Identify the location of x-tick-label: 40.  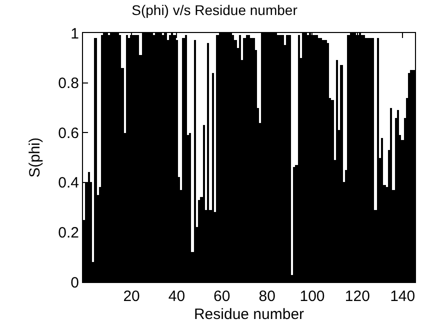
(177, 296).